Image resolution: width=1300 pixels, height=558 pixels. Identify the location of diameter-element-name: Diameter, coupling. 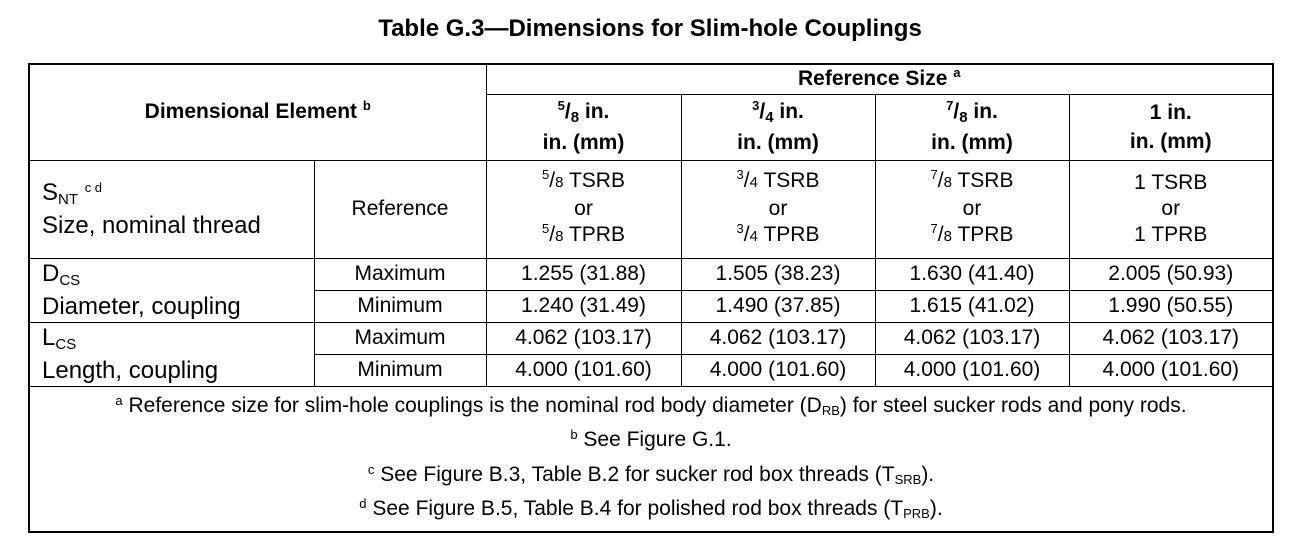
(141, 306).